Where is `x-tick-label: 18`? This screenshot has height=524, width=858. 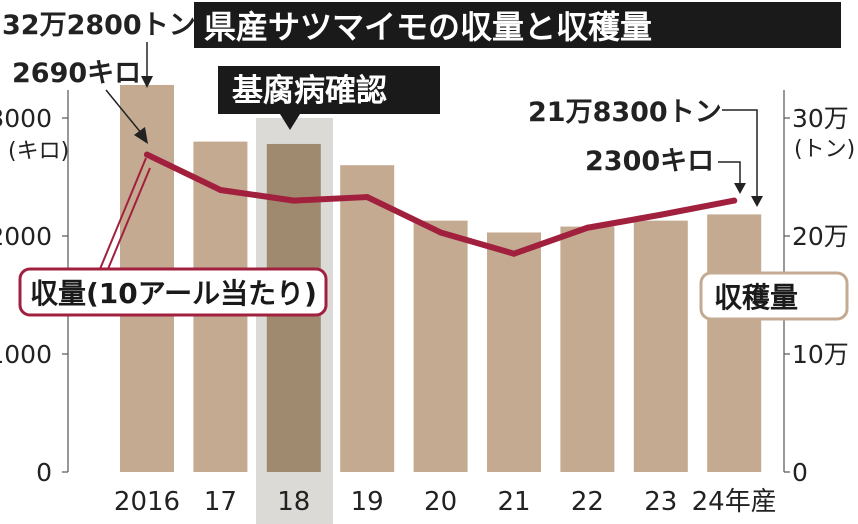 x-tick-label: 18 is located at coordinates (293, 502).